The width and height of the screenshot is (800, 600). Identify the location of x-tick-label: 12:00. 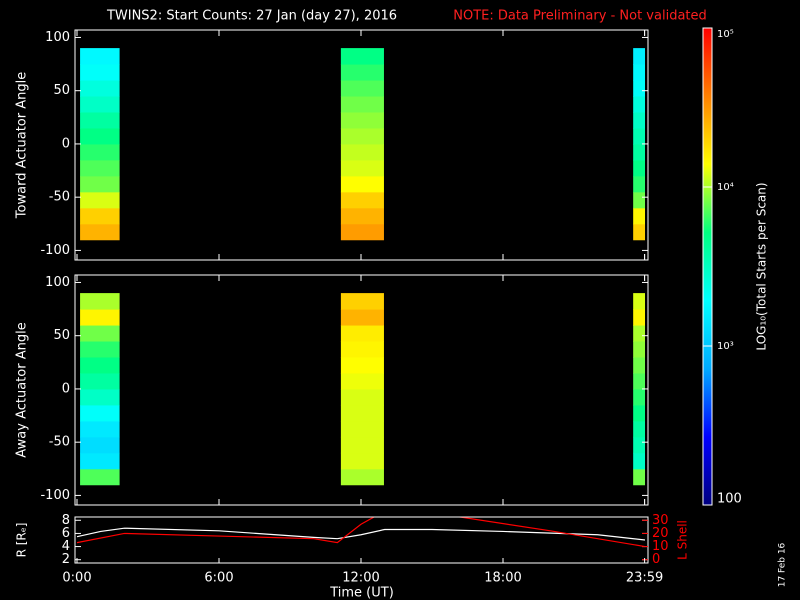
(360, 578).